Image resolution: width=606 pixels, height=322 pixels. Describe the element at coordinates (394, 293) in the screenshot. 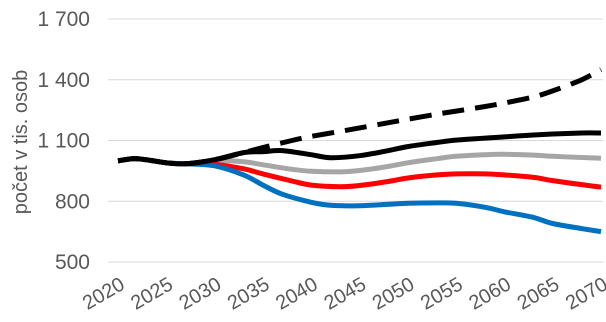

I see `x-tick-label: 2050` at that location.